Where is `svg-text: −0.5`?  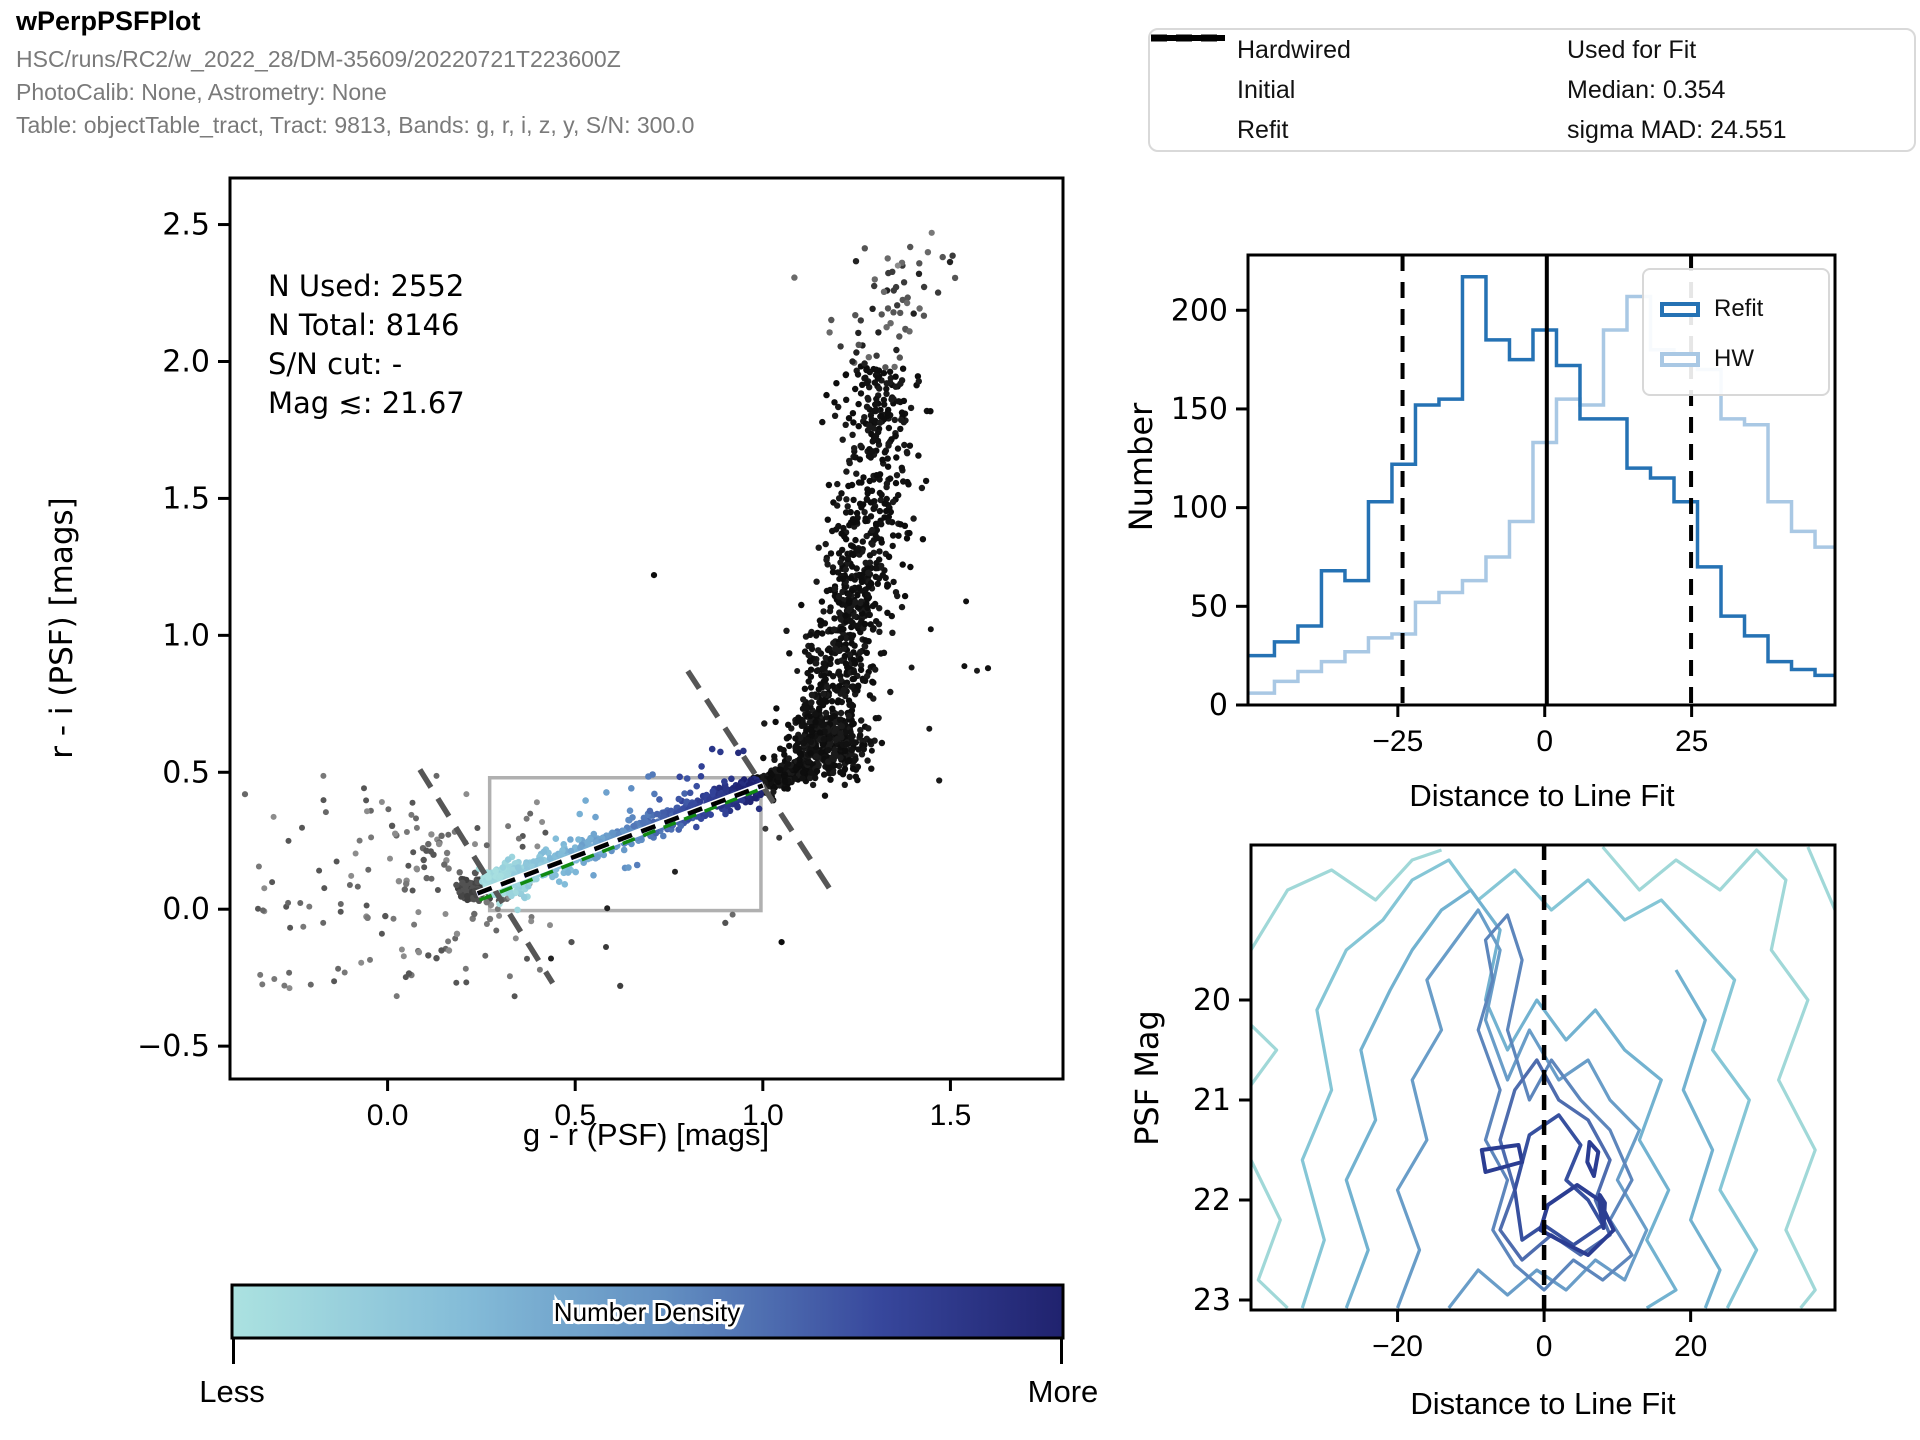 svg-text: −0.5 is located at coordinates (173, 1046).